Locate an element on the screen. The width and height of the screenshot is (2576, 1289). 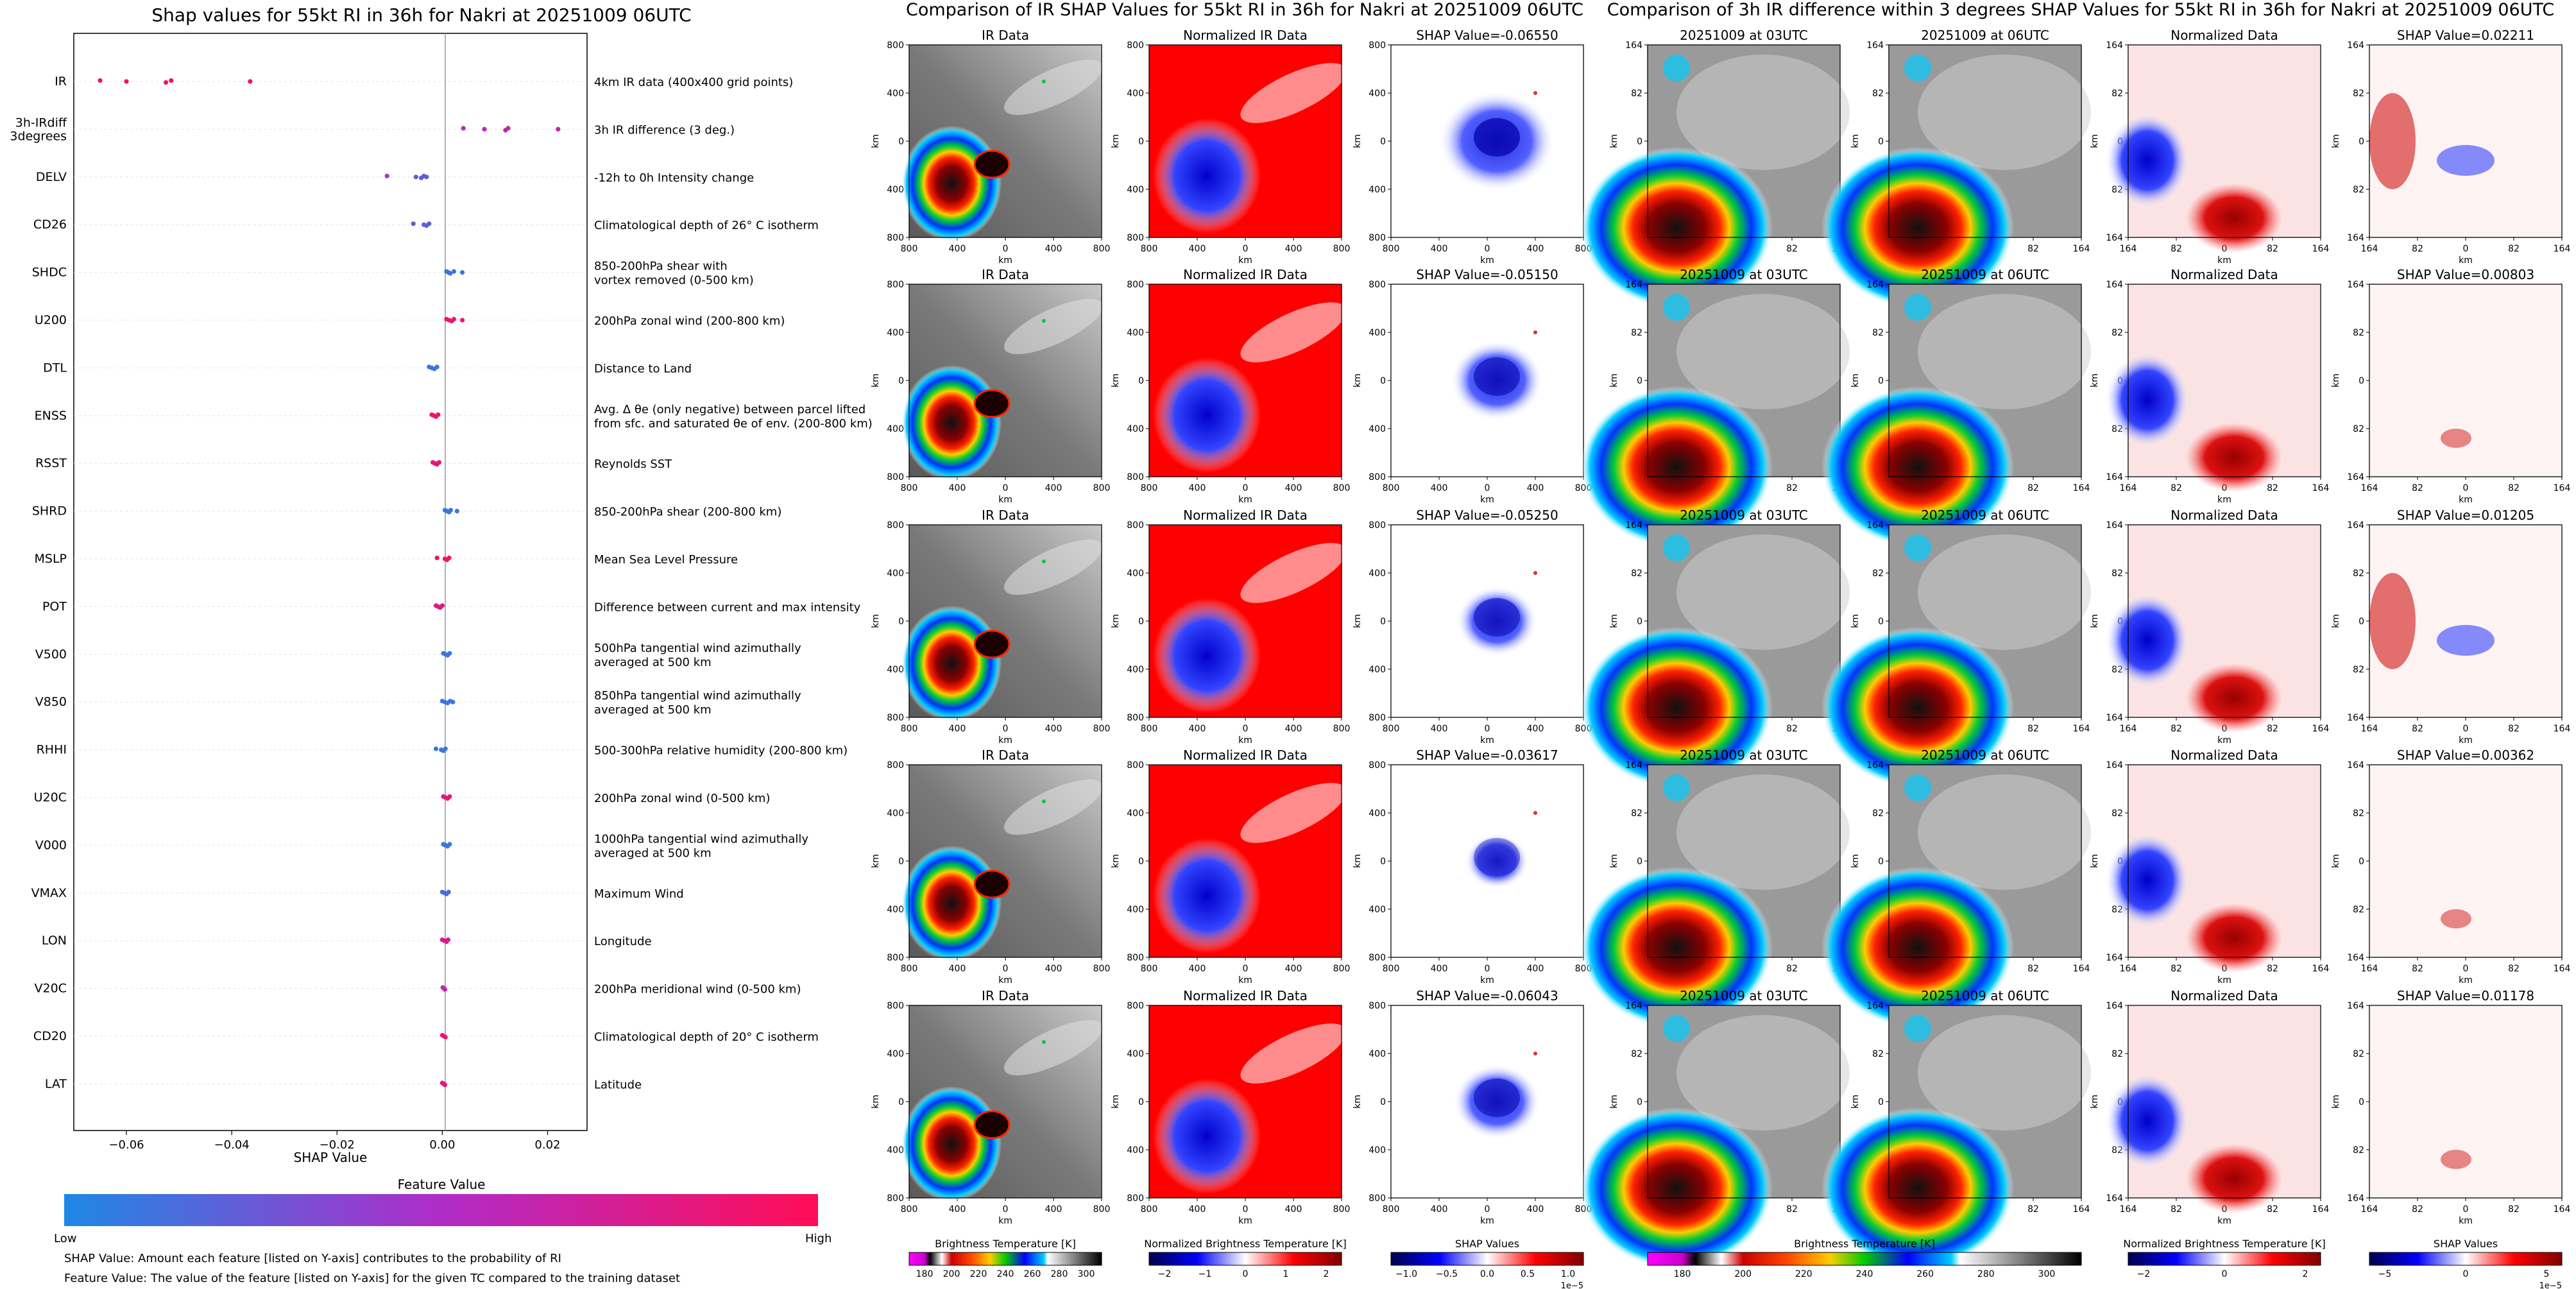
colorbar-tick-label: 220 is located at coordinates (978, 1274).